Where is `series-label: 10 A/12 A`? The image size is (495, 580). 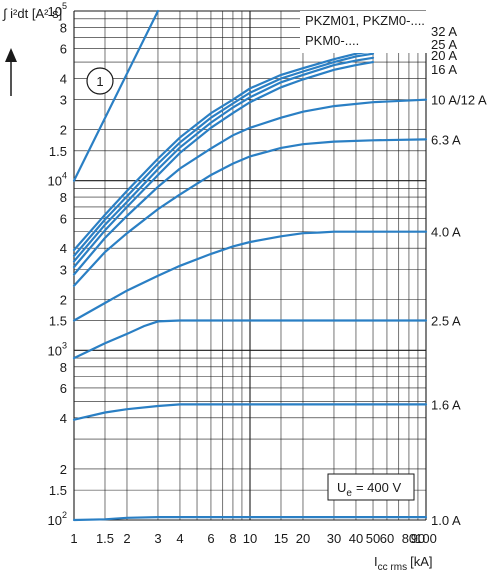
series-label: 10 A/12 A is located at coordinates (459, 100).